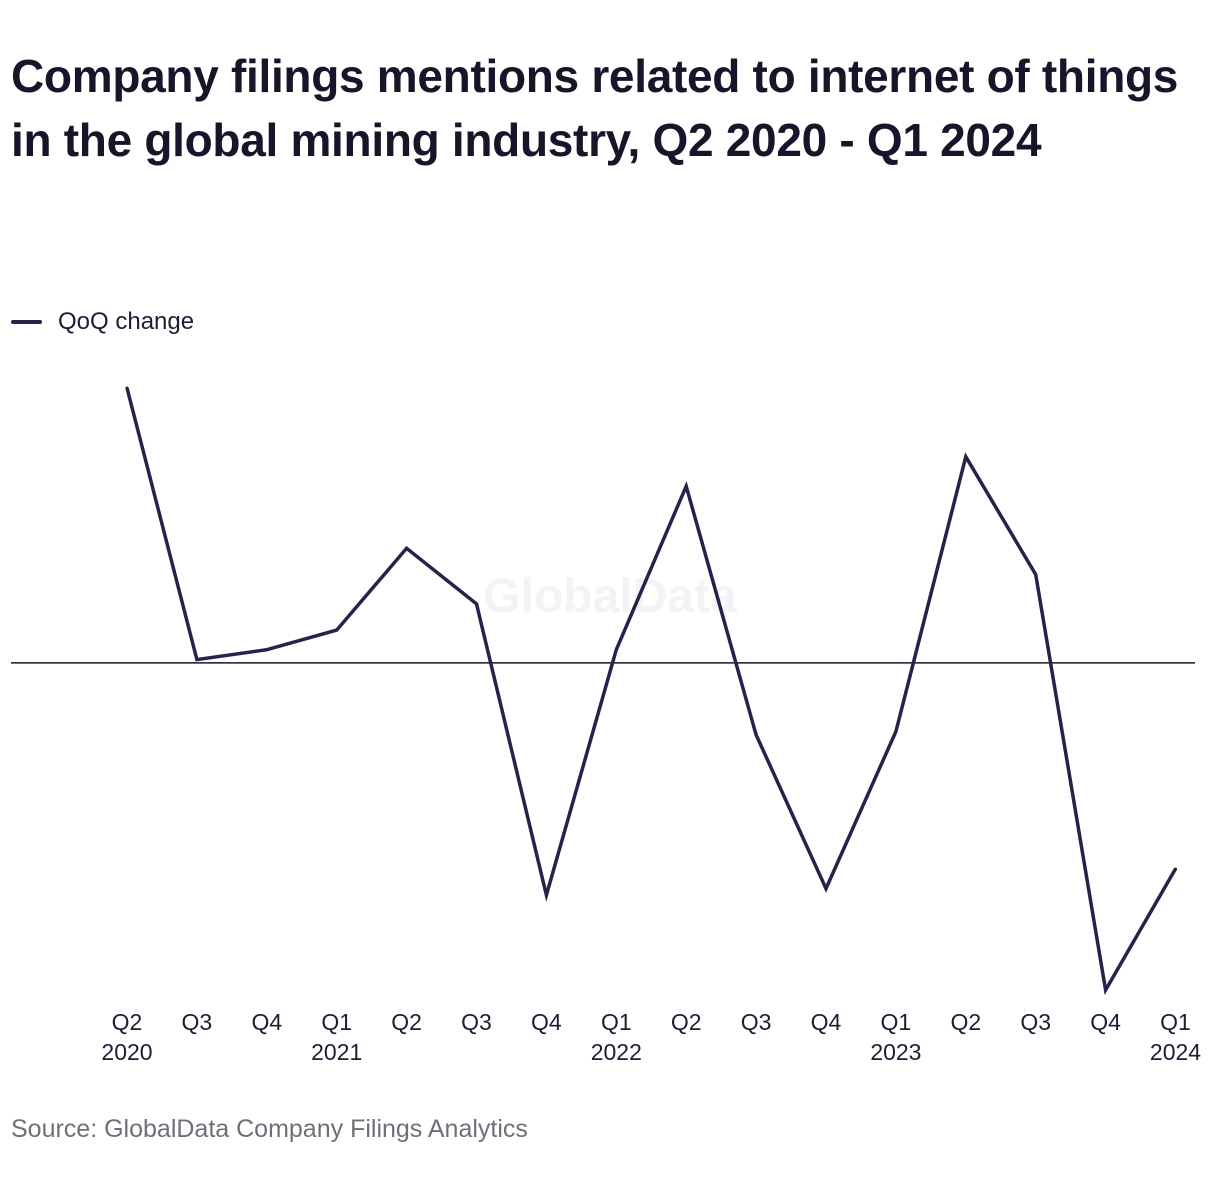 This screenshot has height=1190, width=1220. I want to click on x-tick-year-label: 2024, so click(1175, 1052).